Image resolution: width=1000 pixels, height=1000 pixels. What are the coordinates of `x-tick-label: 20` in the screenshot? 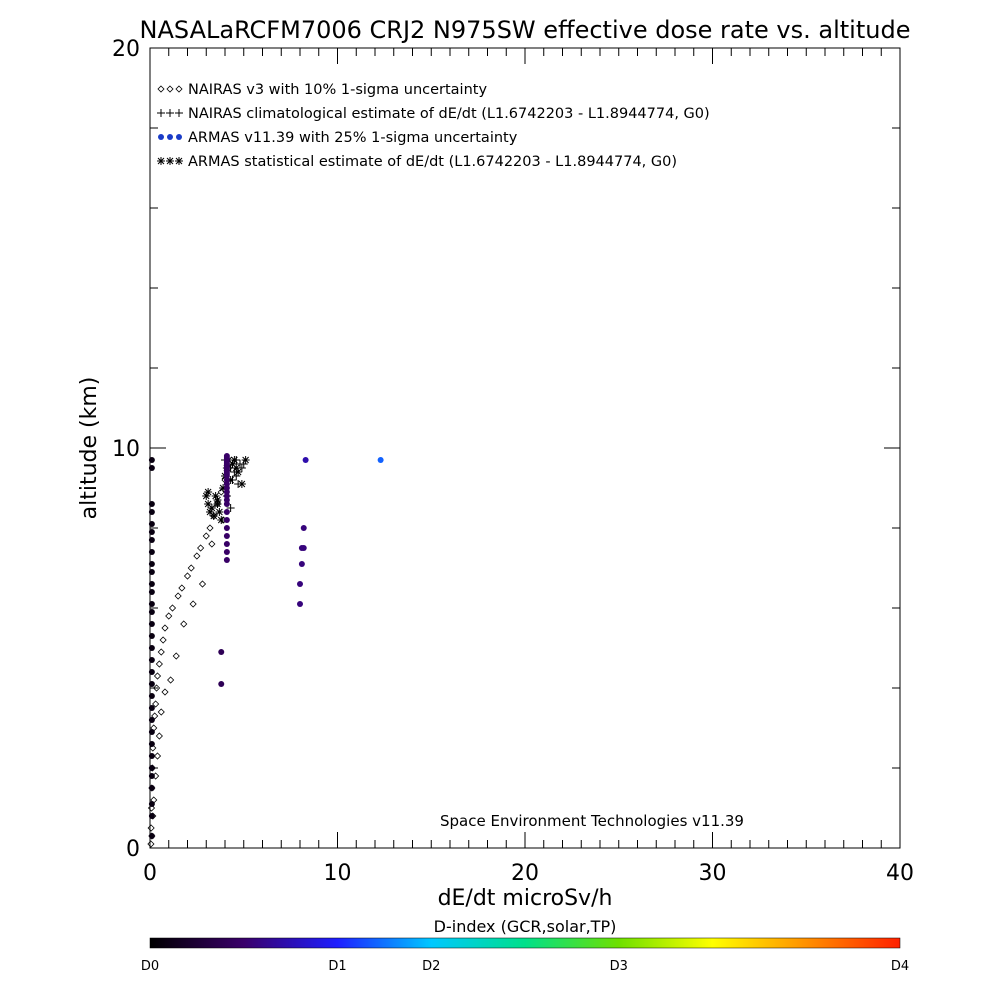 It's located at (525, 873).